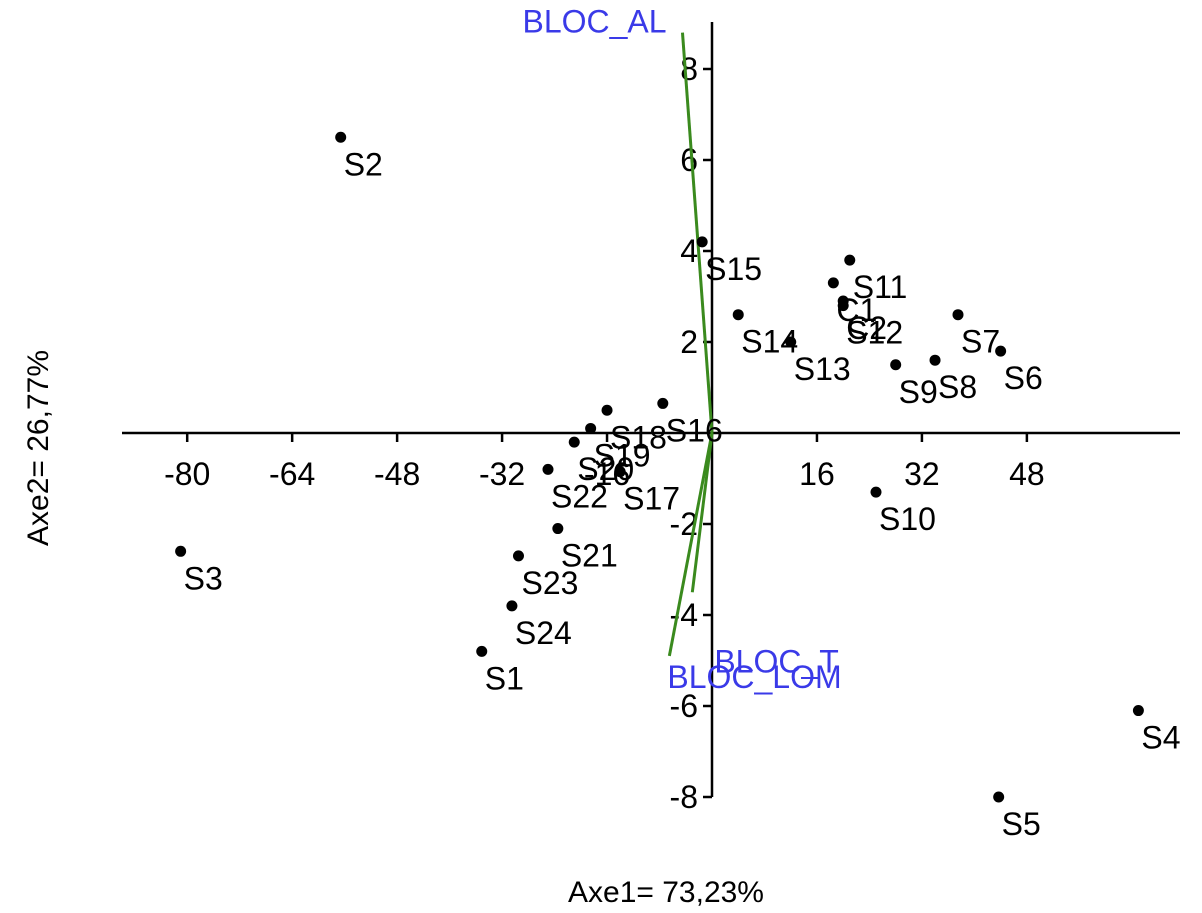 The width and height of the screenshot is (1202, 913). What do you see at coordinates (980, 342) in the screenshot?
I see `point-label: S7` at bounding box center [980, 342].